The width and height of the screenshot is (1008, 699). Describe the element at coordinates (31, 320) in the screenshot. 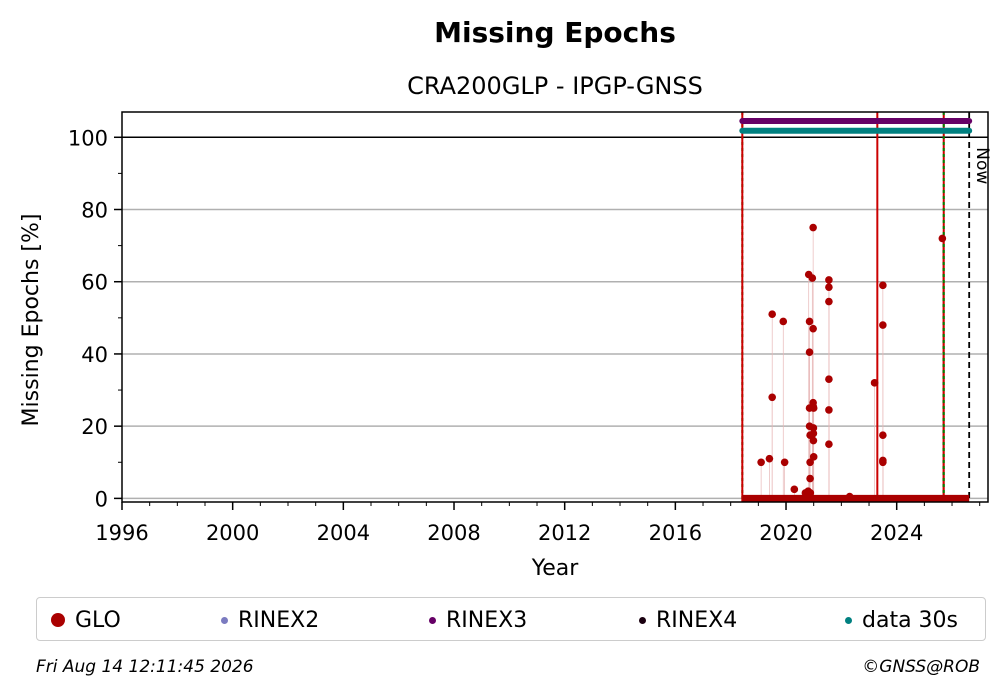

I see `y-axis-label: Missing Epochs [%]` at that location.